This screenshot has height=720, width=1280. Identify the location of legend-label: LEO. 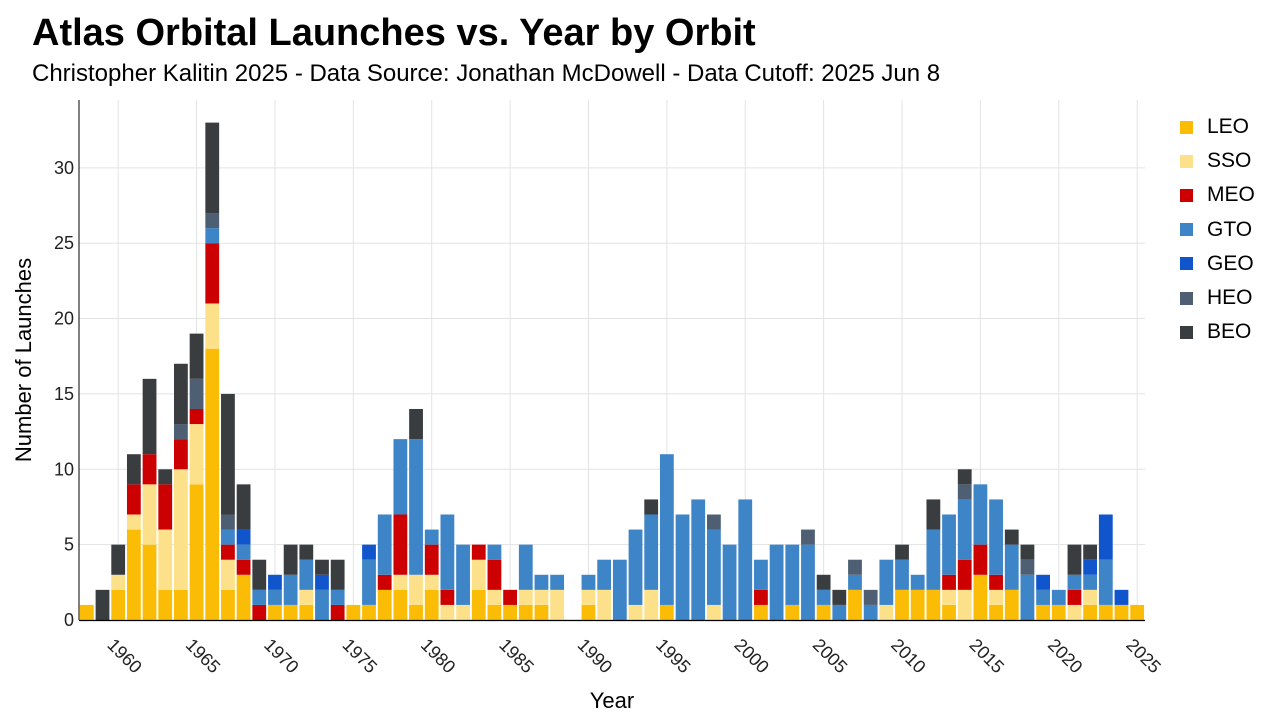
(1228, 127).